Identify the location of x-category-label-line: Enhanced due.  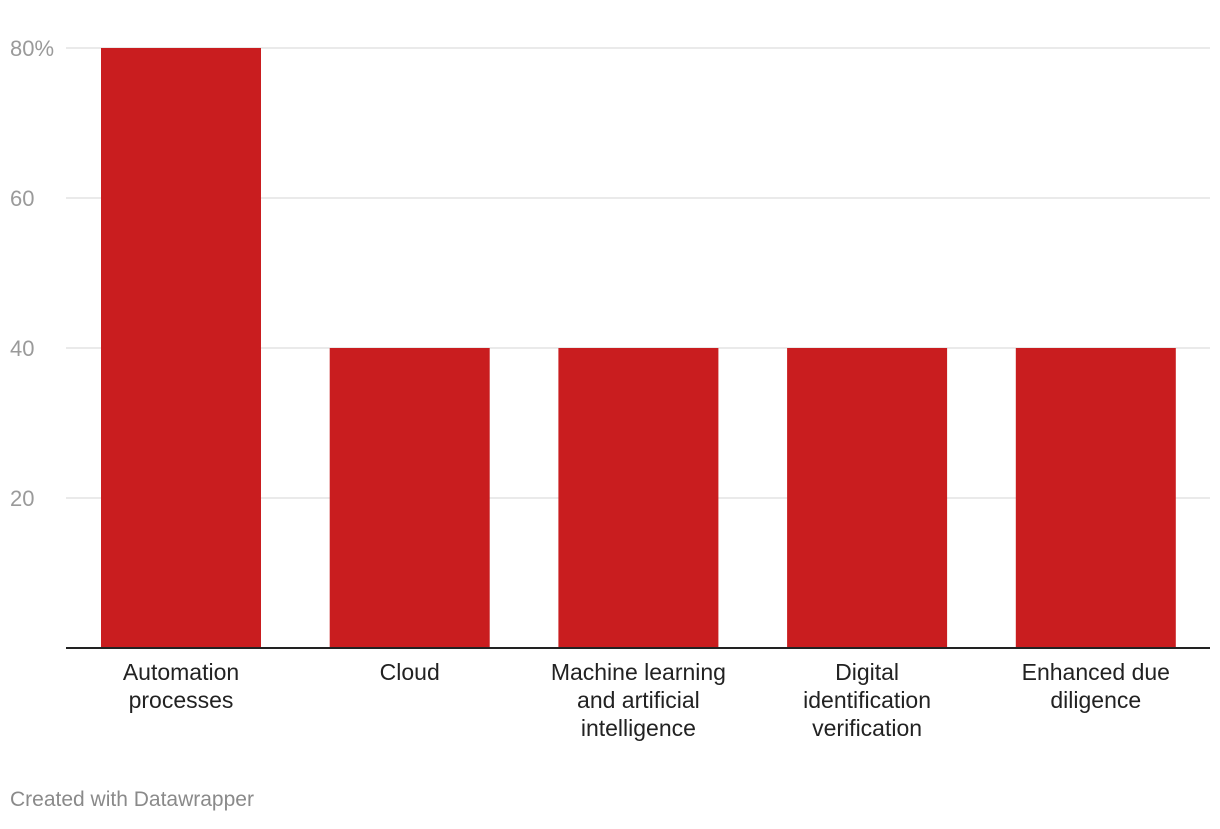
(1096, 672).